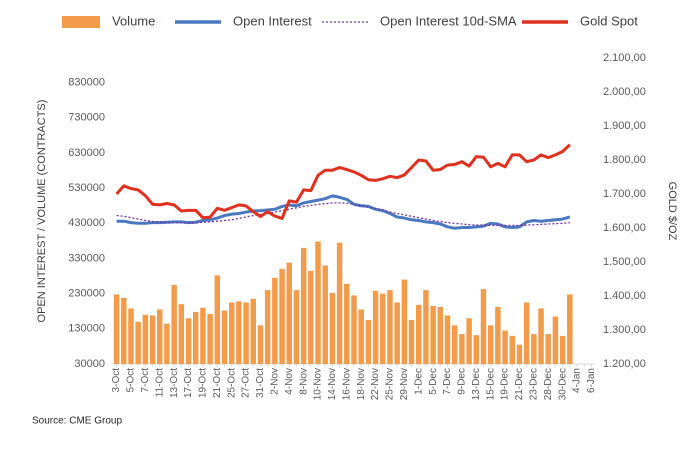 The height and width of the screenshot is (450, 698). Describe the element at coordinates (624, 160) in the screenshot. I see `y2-tick-label: 1.800,00` at that location.